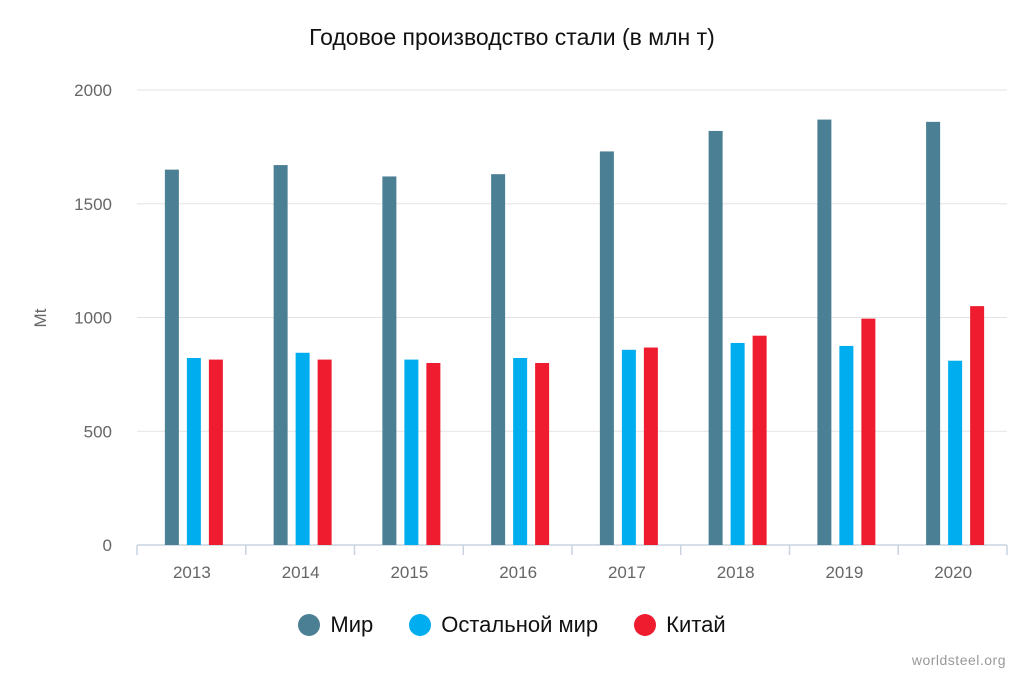 The image size is (1024, 682). What do you see at coordinates (93, 204) in the screenshot?
I see `y-tick-label: 1500` at bounding box center [93, 204].